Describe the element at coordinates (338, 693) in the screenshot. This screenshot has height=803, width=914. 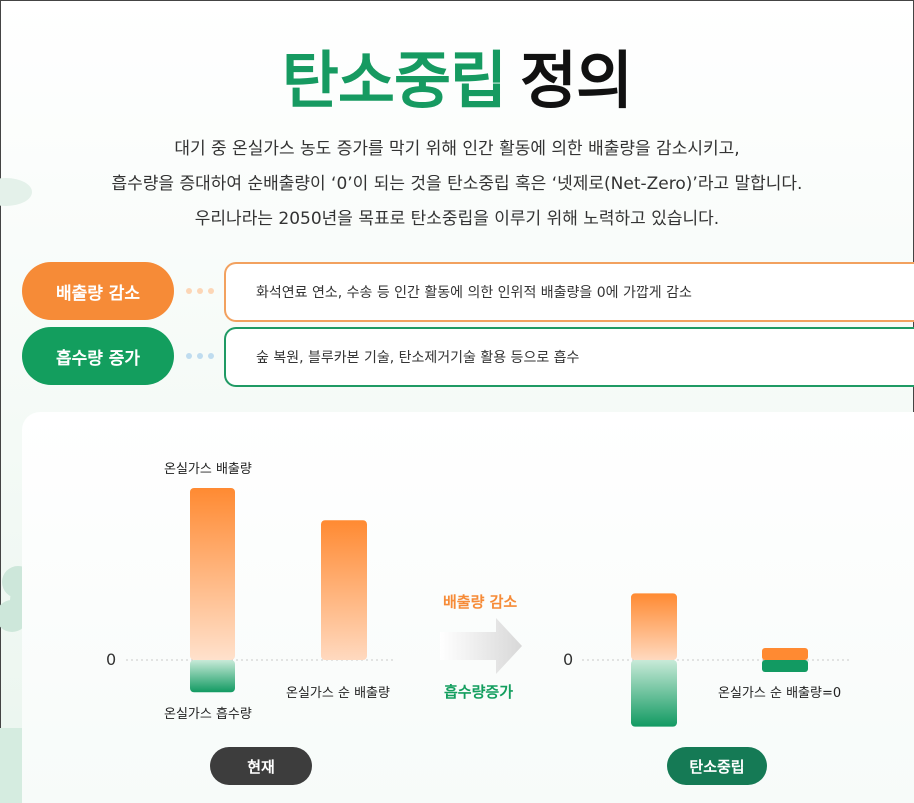
I see `net-emission-label: 온실가스 순 배출량` at that location.